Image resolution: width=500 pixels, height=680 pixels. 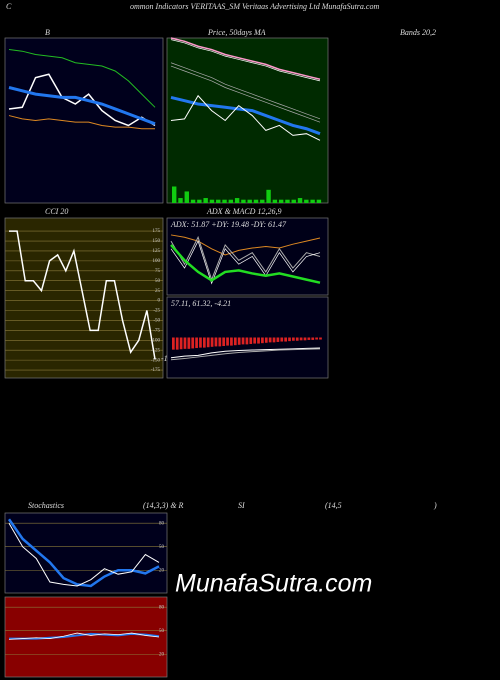 I want to click on y-tick-label: -100, so click(x=156, y=340).